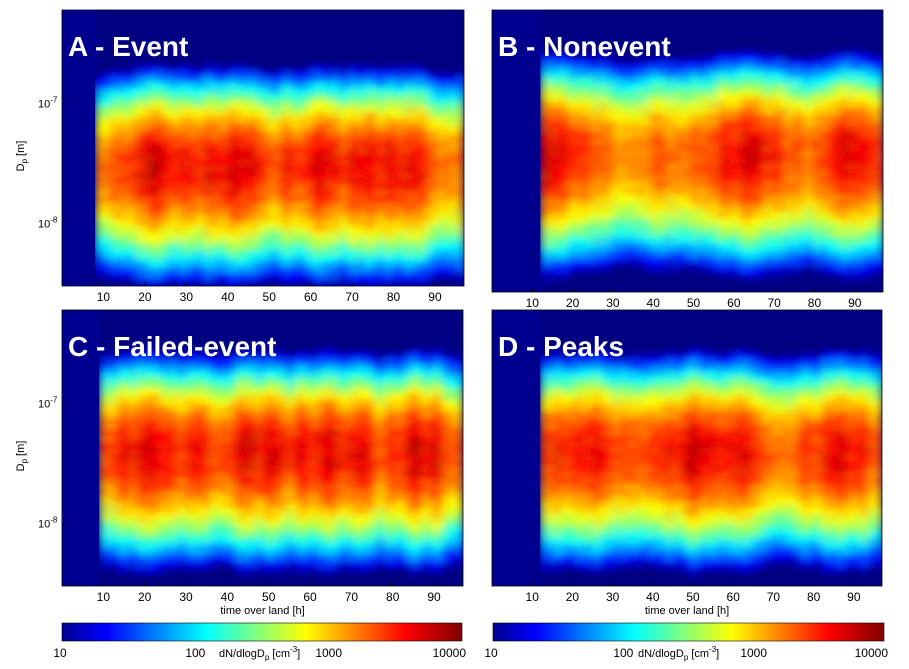 Image resolution: width=909 pixels, height=669 pixels. Describe the element at coordinates (128, 46) in the screenshot. I see `panel-title: A - Event` at that location.